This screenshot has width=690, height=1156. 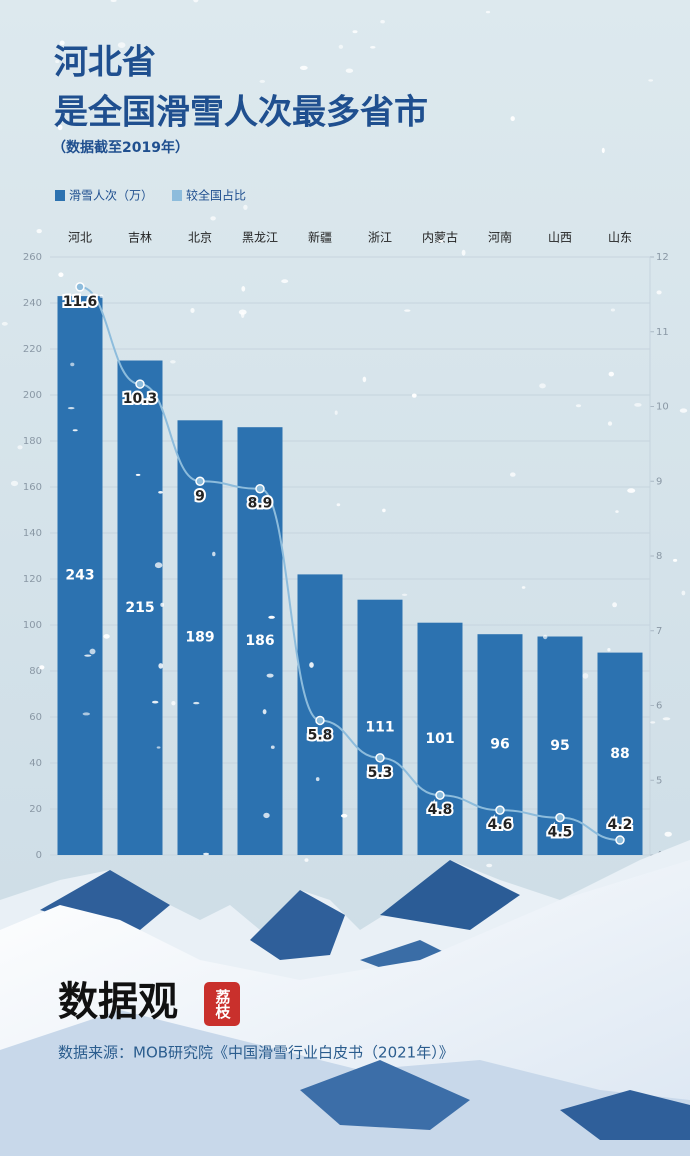 I want to click on bar-label: 96, so click(x=499, y=745).